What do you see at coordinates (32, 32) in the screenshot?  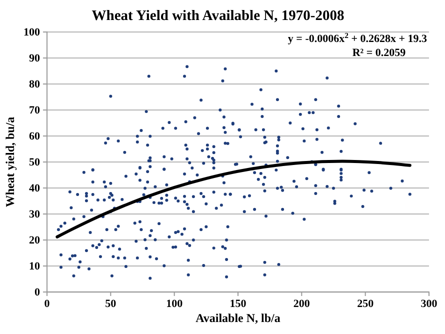 I see `y-tick-label: 100` at bounding box center [32, 32].